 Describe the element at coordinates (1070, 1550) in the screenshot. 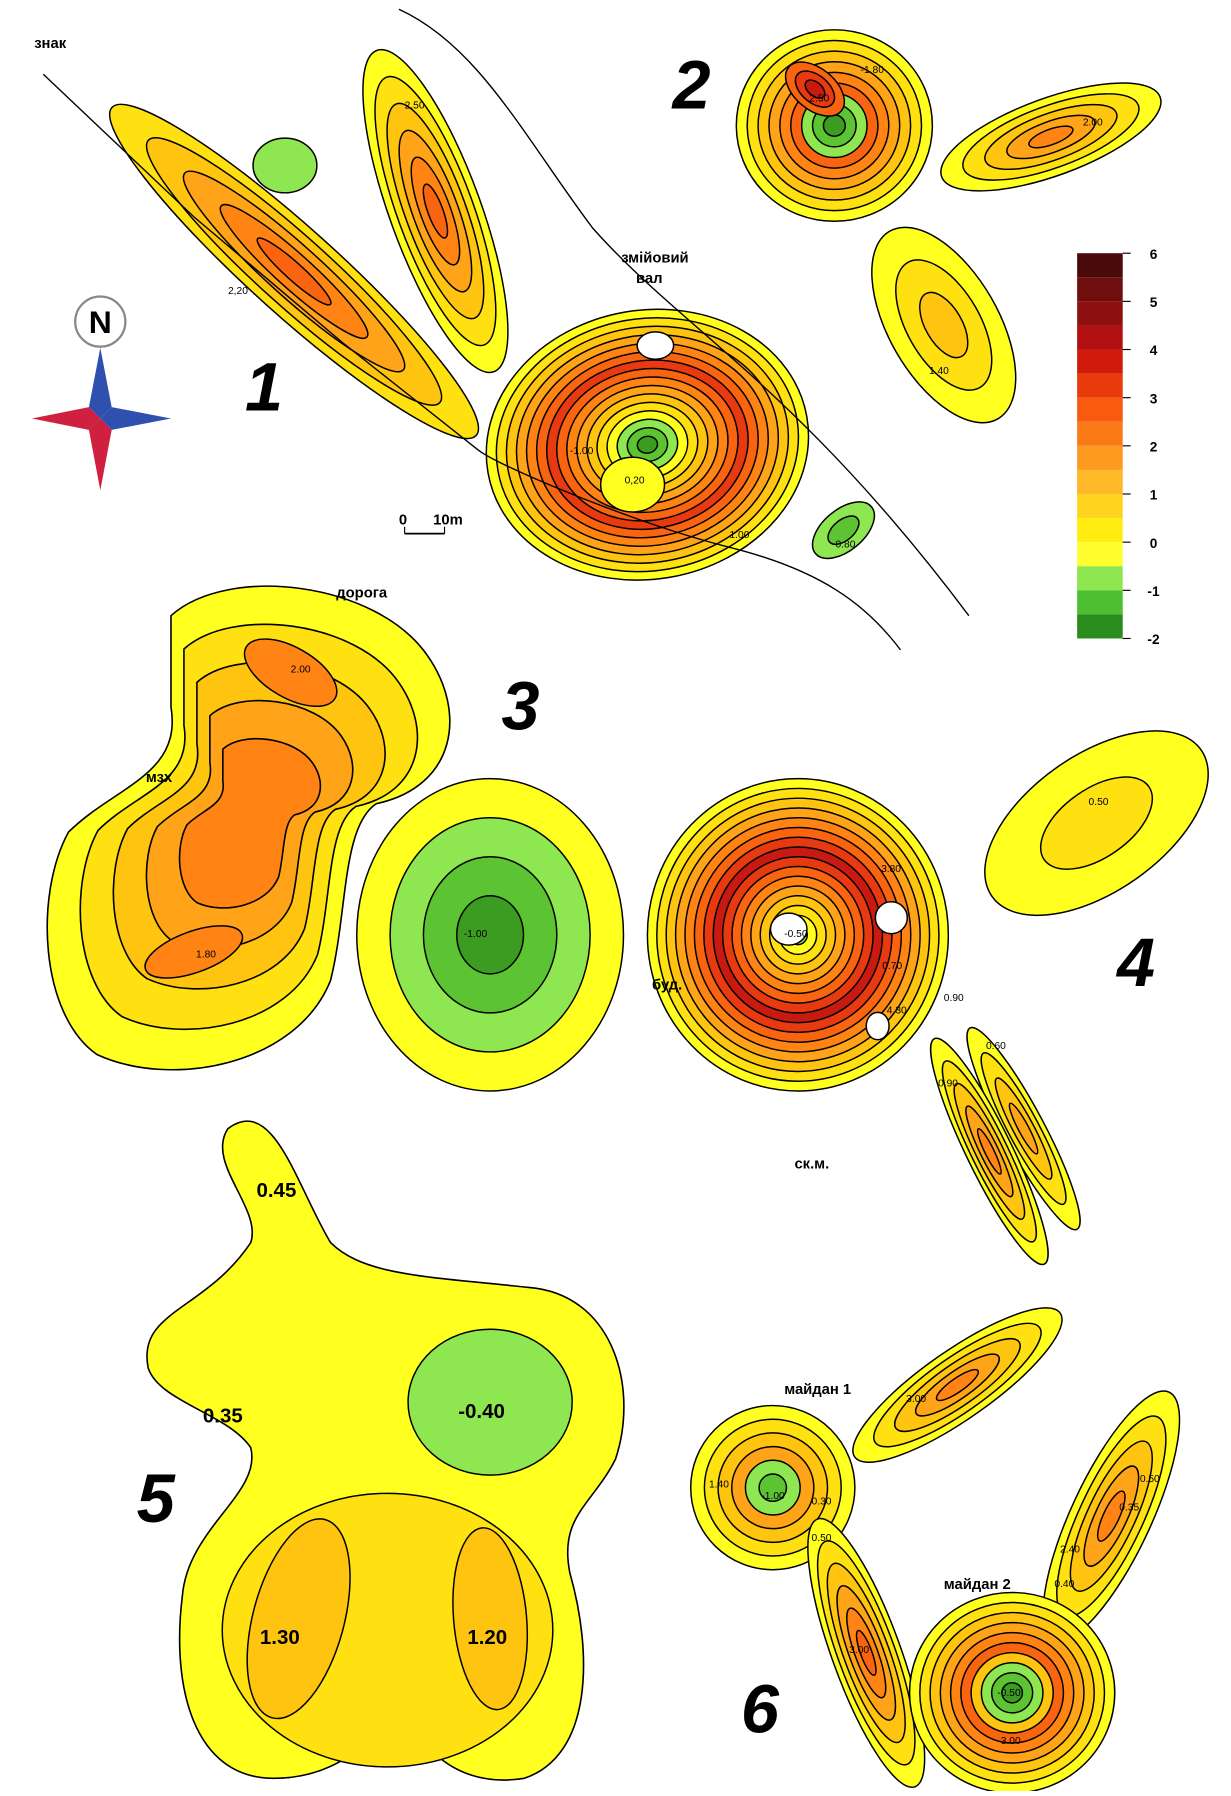

I see `contour-label: 2.40` at that location.